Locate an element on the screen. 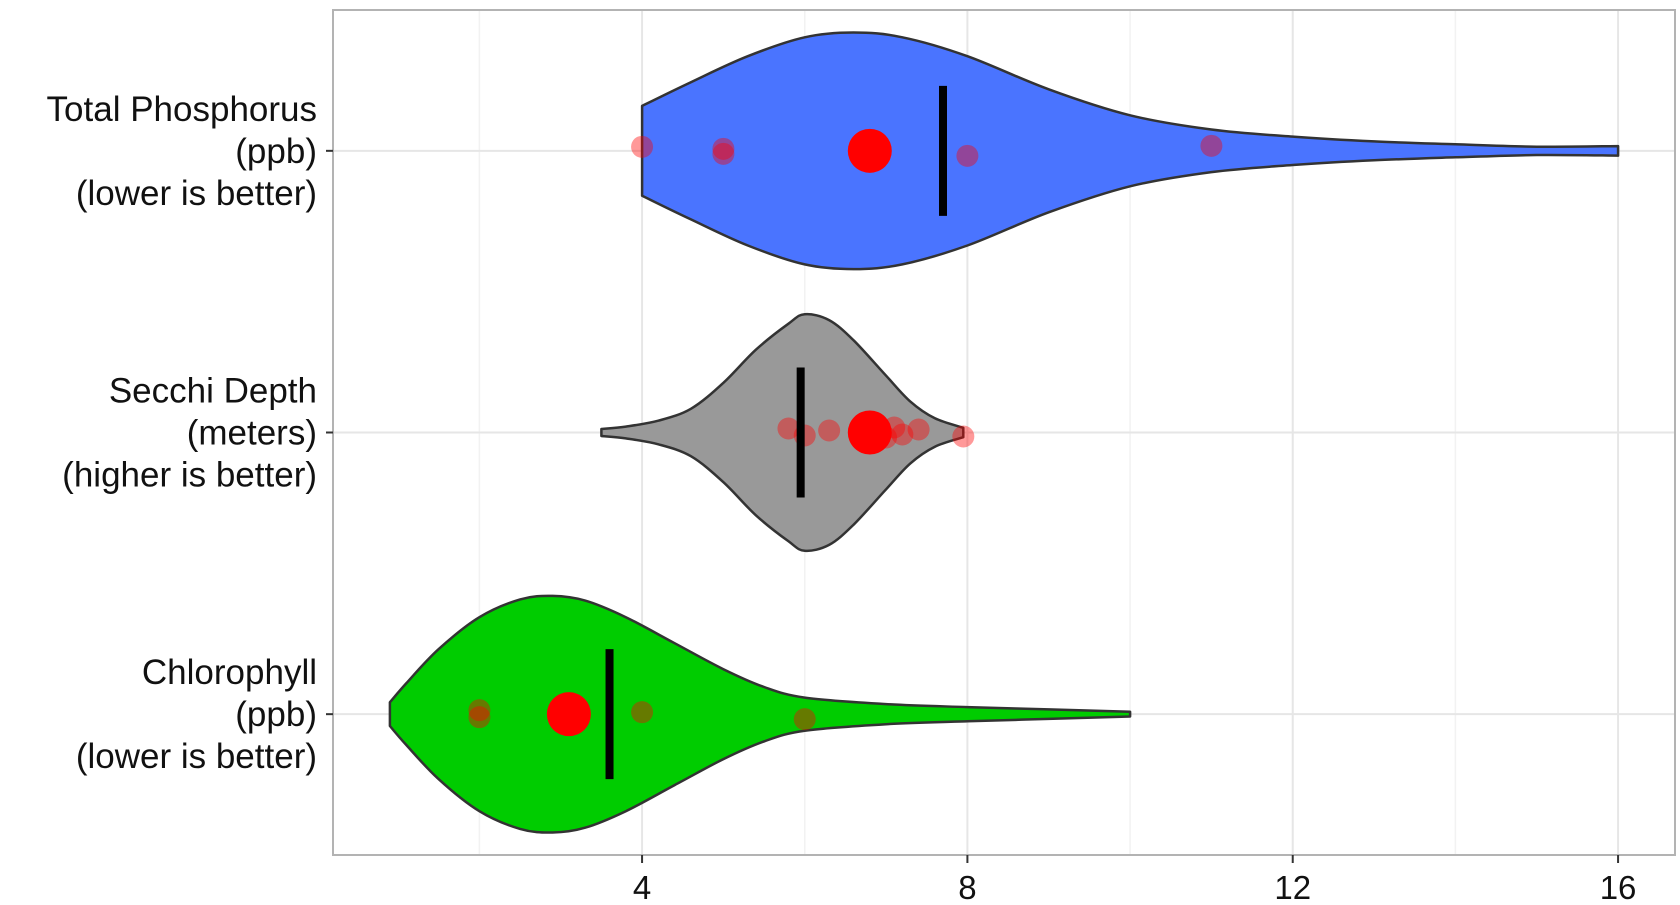  y-label-chlorophyll-line-3: (lower is better) is located at coordinates (196, 756).